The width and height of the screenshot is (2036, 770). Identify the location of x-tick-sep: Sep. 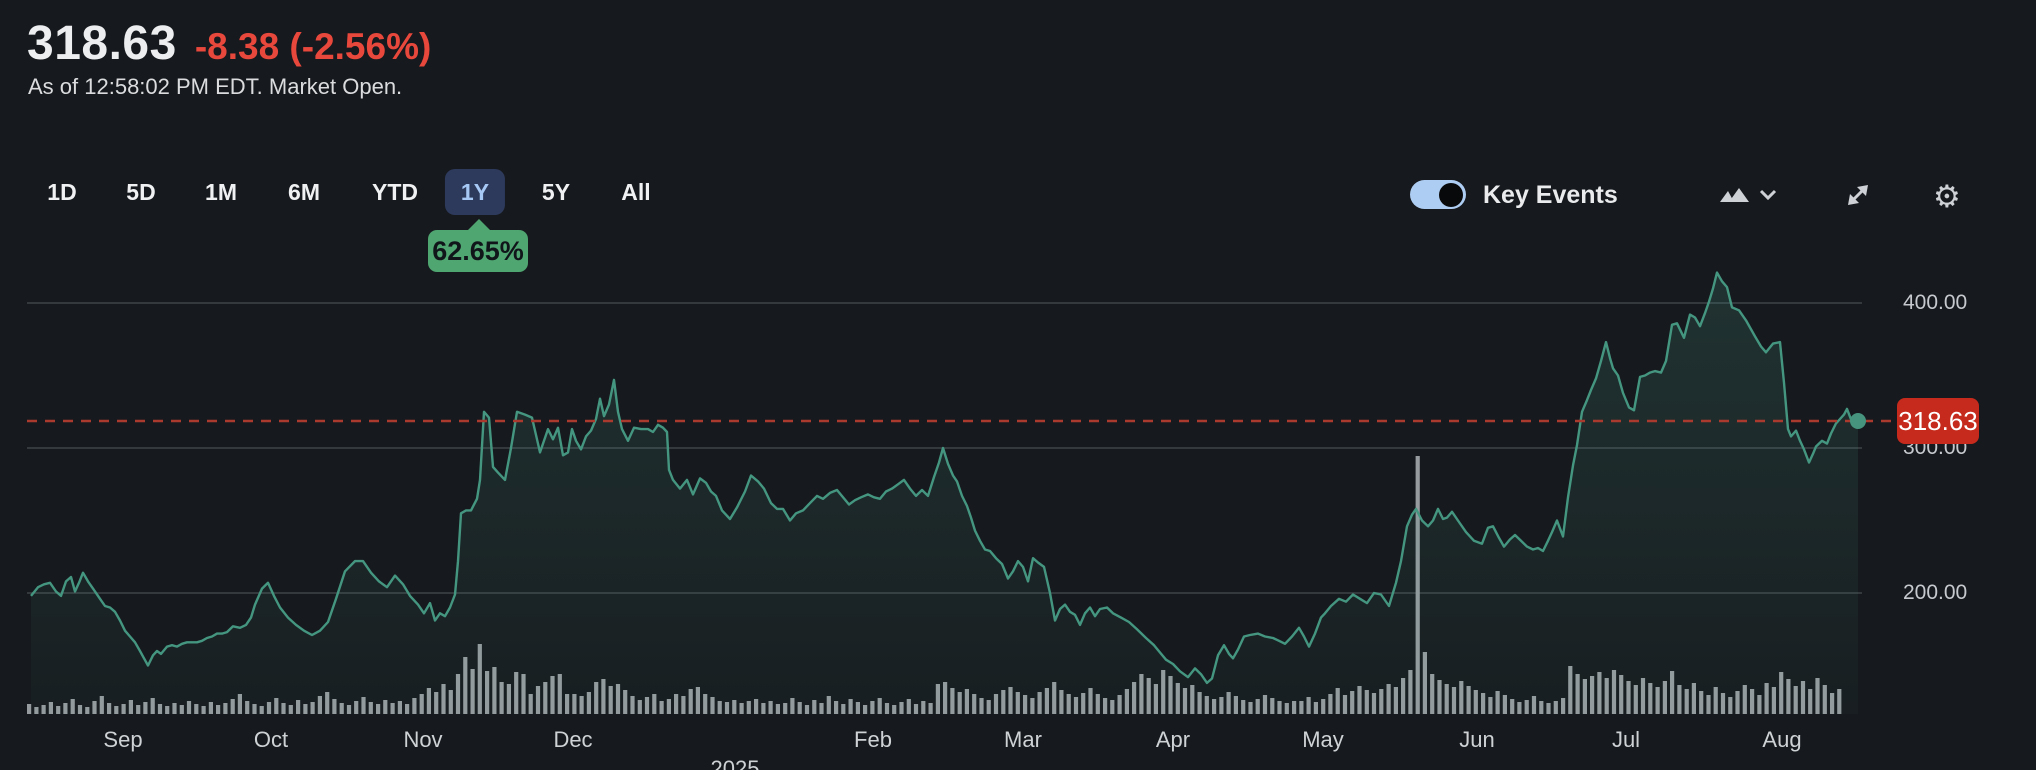
(123, 739).